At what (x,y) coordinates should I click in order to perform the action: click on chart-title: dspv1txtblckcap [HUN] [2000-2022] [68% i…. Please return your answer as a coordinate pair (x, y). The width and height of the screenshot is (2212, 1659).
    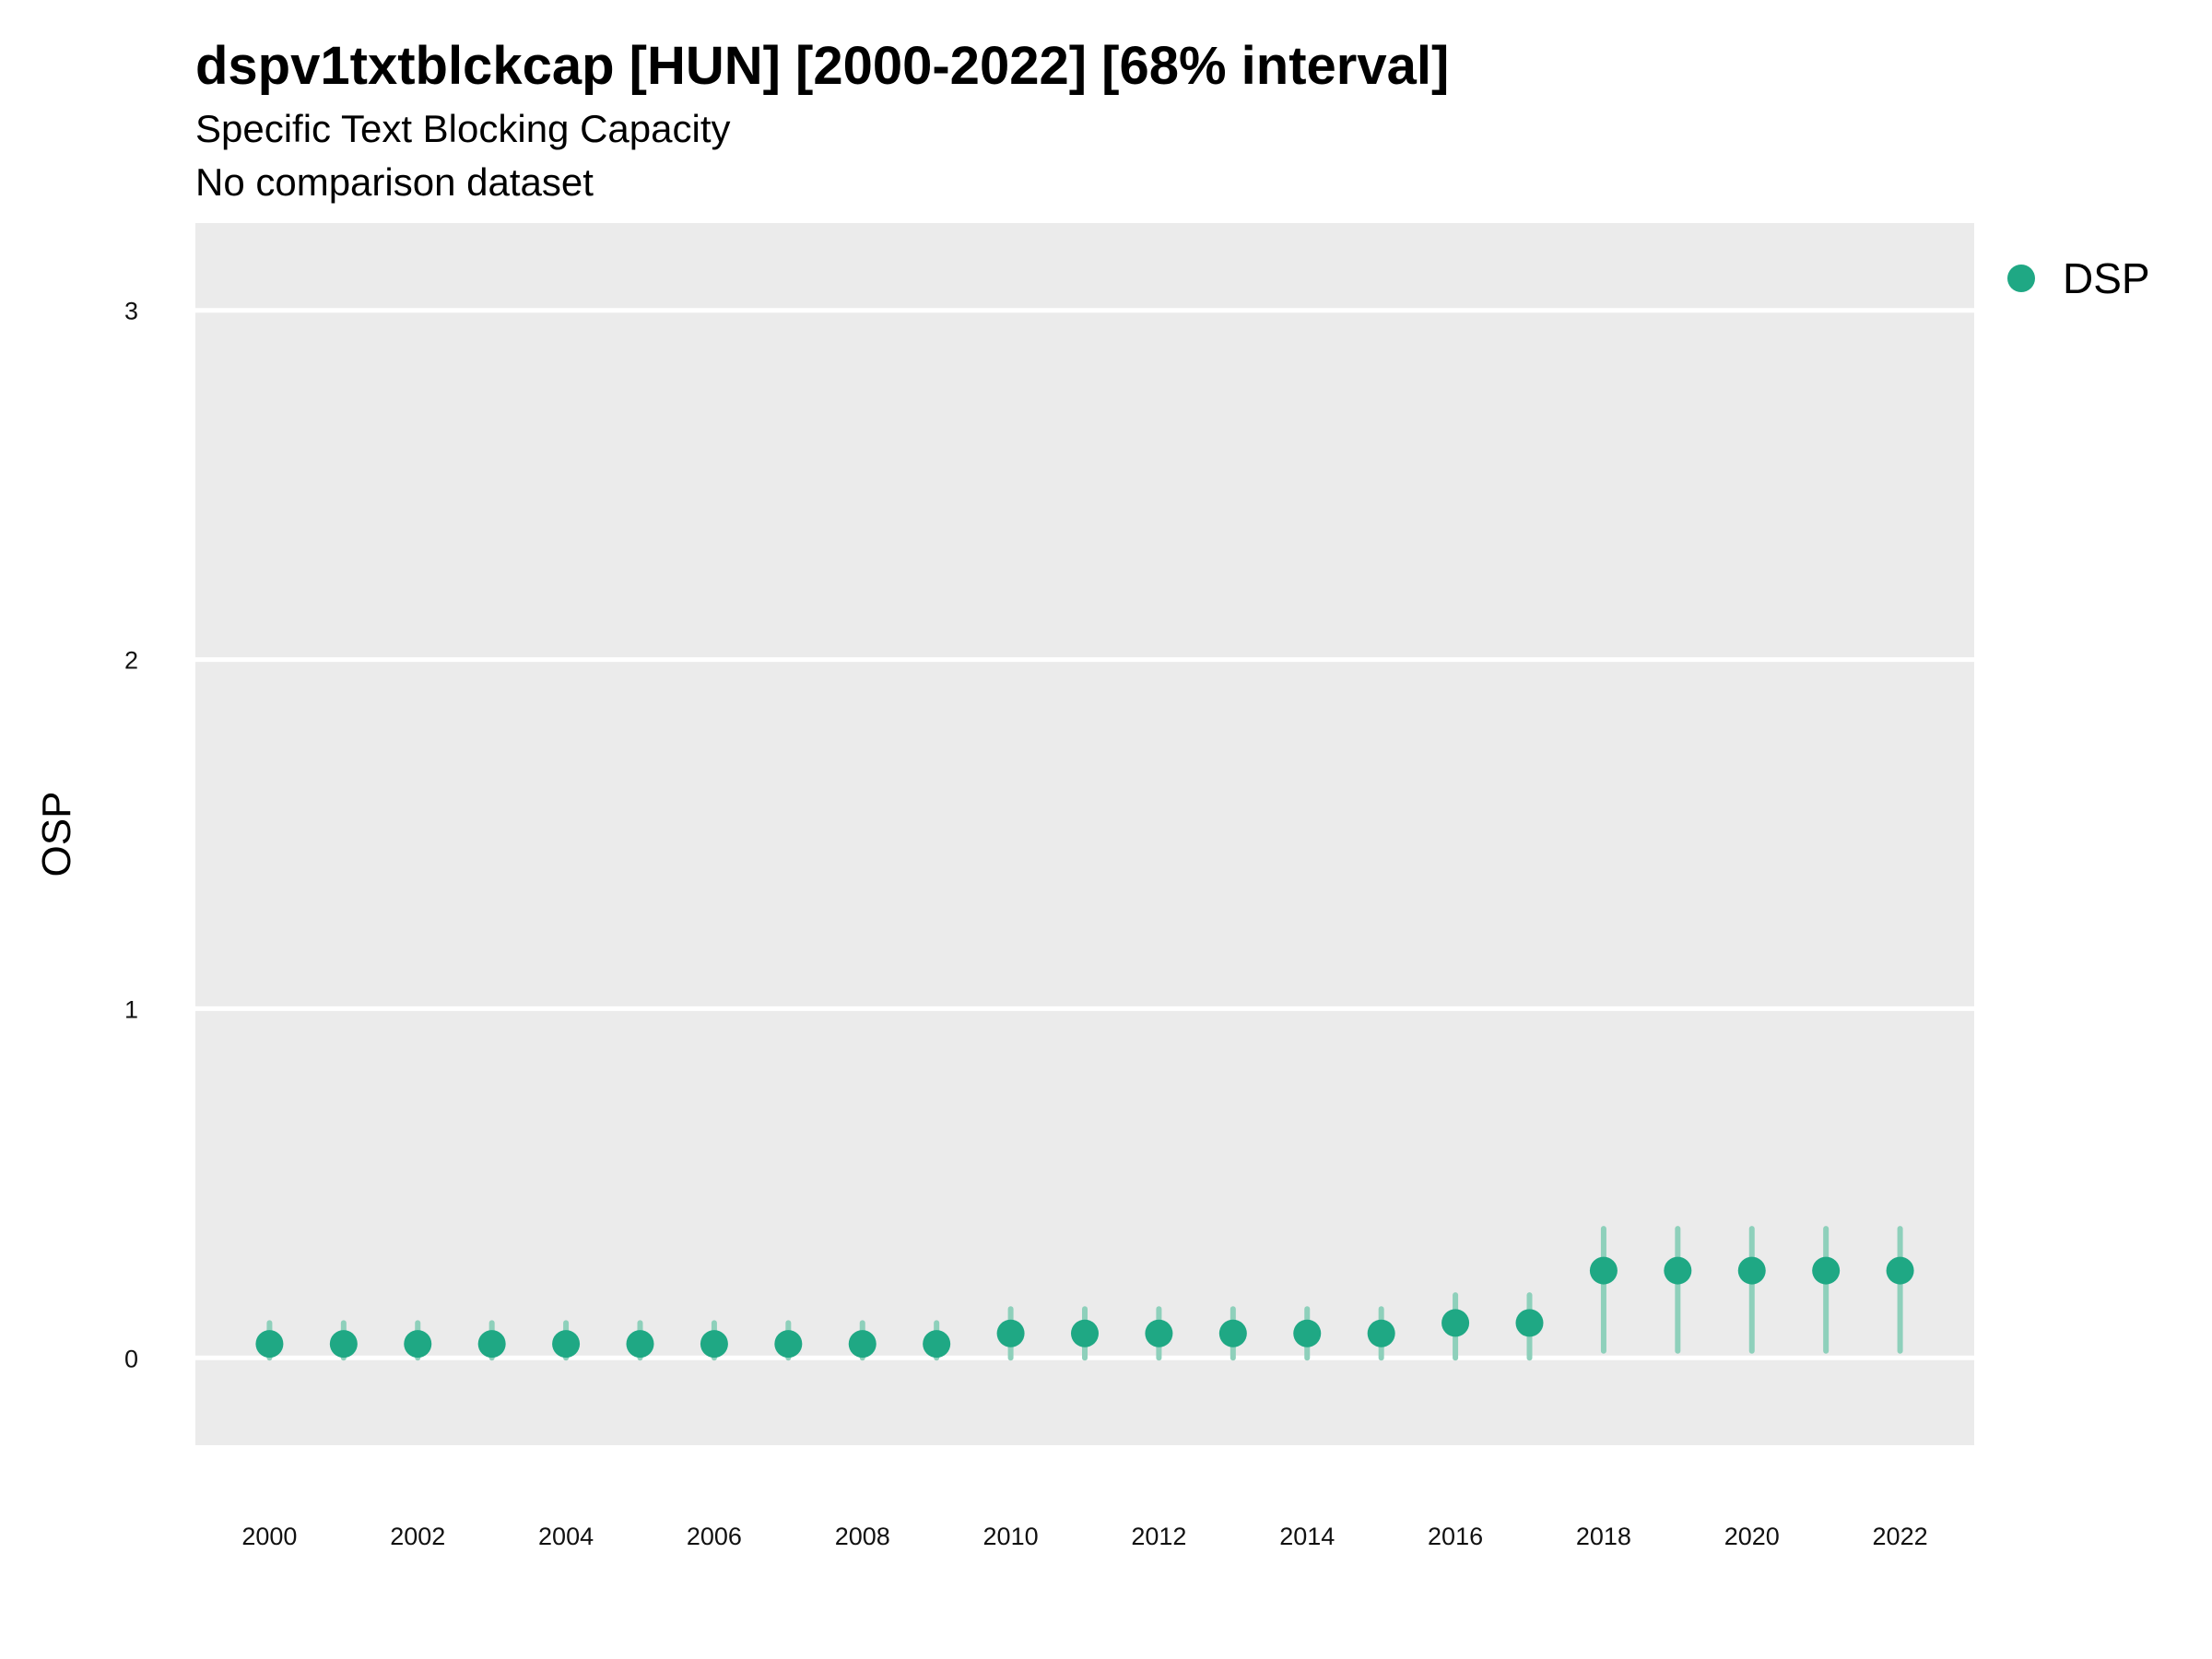
    Looking at the image, I should click on (822, 66).